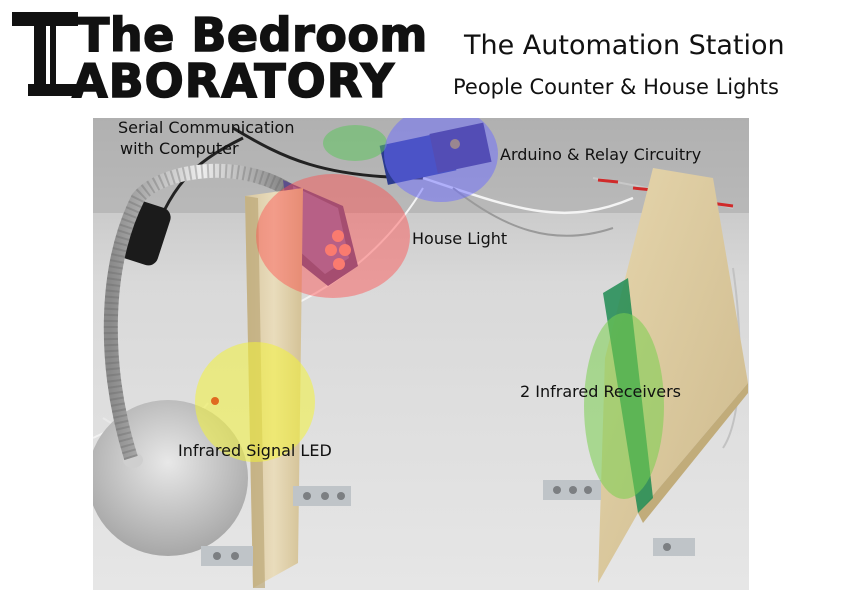 This screenshot has width=842, height=595. What do you see at coordinates (47, 54) in the screenshot?
I see `logo-t-mark` at bounding box center [47, 54].